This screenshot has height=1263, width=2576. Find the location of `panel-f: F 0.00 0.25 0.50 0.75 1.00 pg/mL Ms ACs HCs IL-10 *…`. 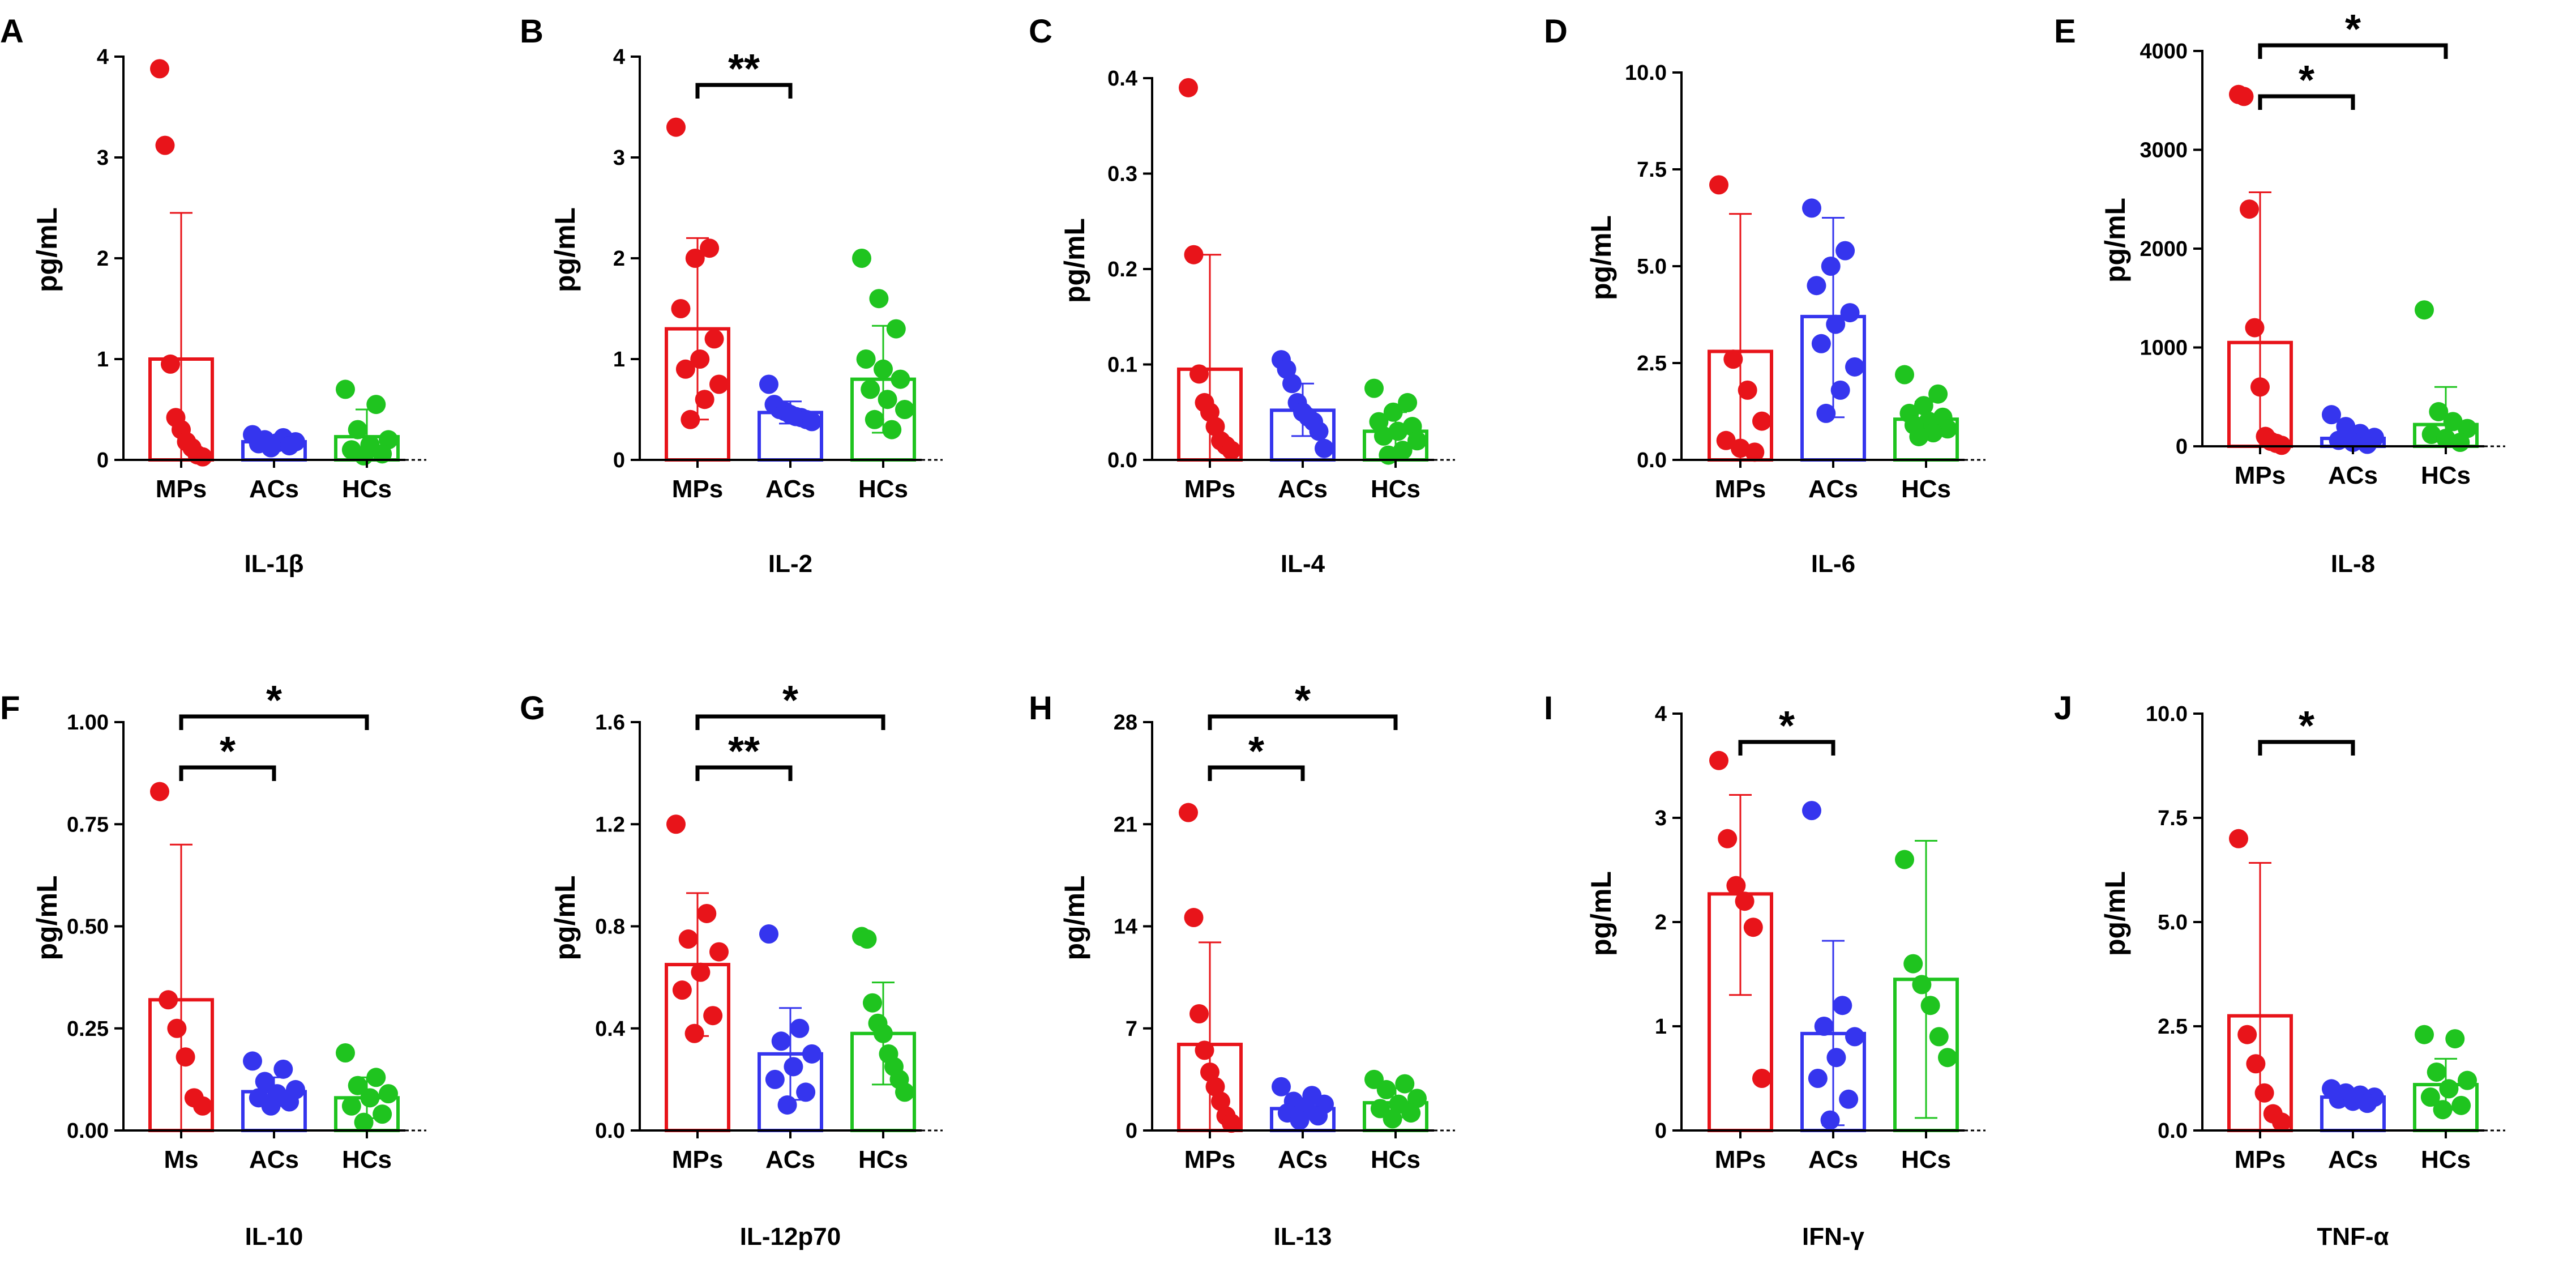

panel-f: F 0.00 0.25 0.50 0.75 1.00 pg/mL Ms ACs HCs IL-10 *… is located at coordinates (213, 964).